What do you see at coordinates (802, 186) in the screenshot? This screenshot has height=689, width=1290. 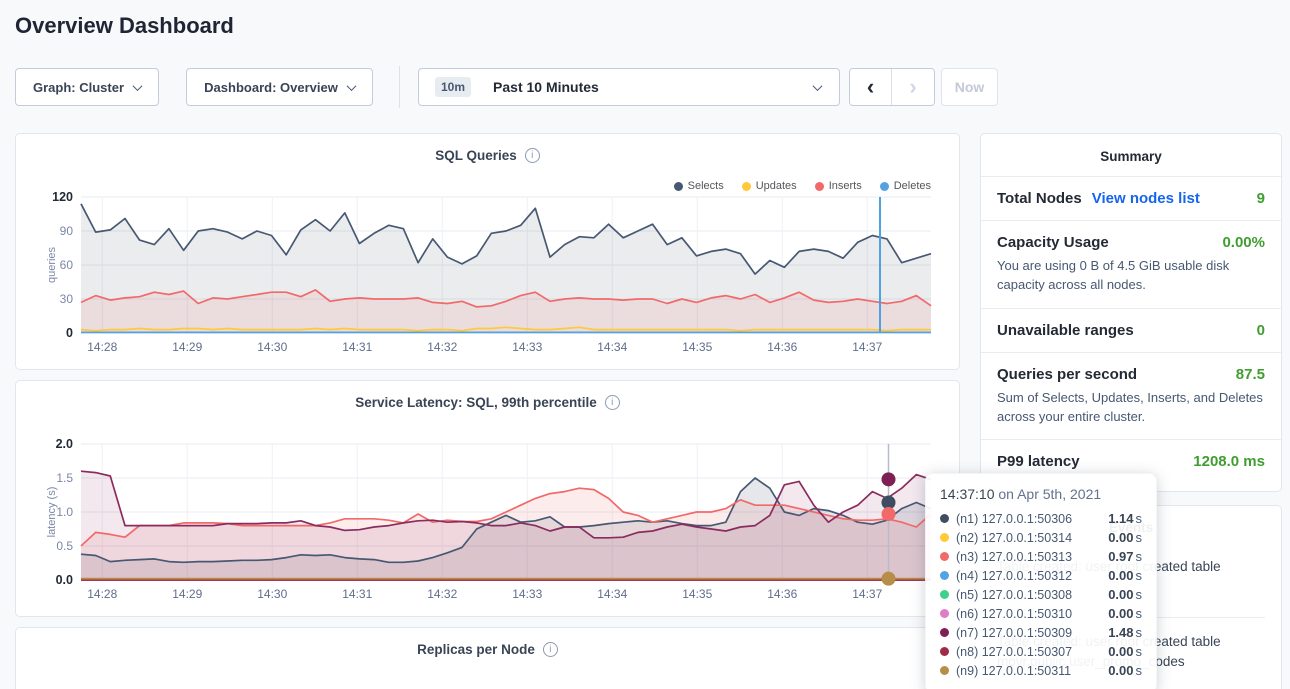 I see `sql-legend: Selects Updates Inserts Deletes` at bounding box center [802, 186].